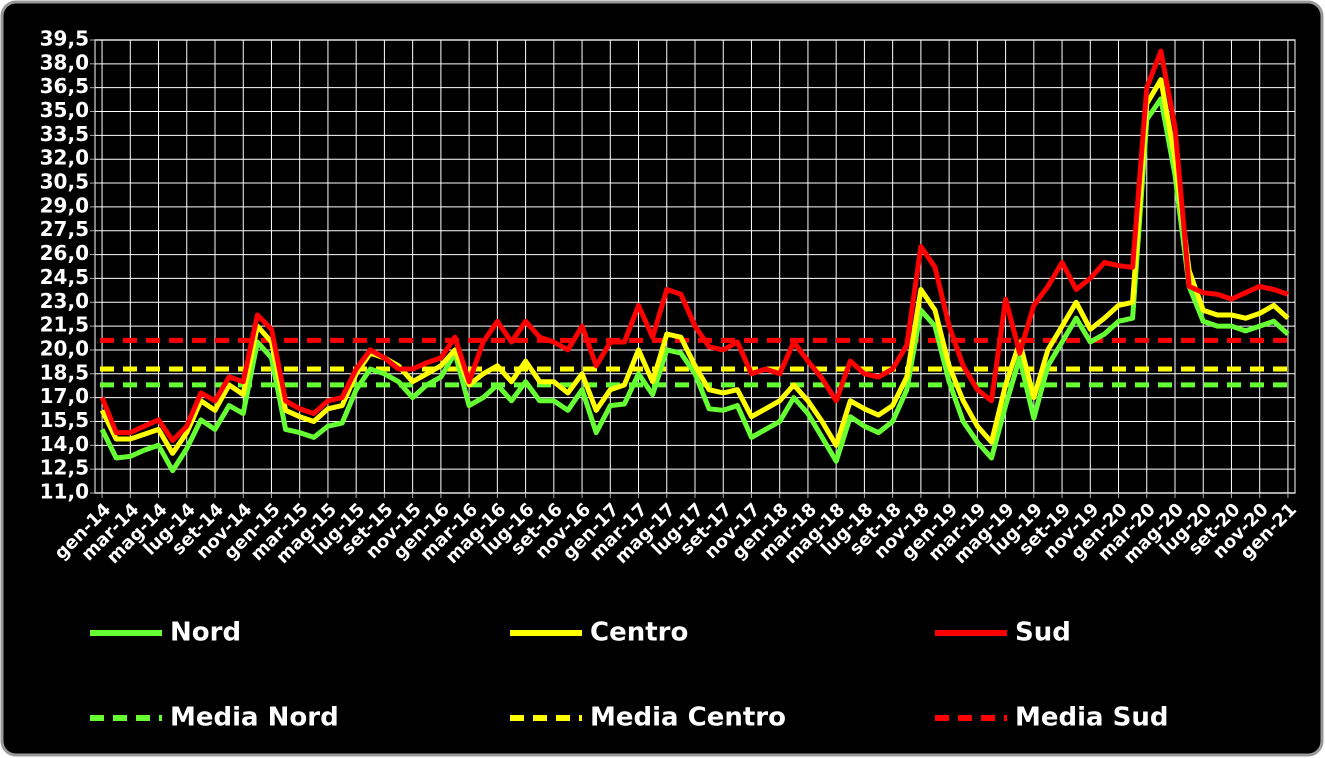 The image size is (1325, 758). Describe the element at coordinates (64, 277) in the screenshot. I see `y-tick-label: 24,5` at that location.